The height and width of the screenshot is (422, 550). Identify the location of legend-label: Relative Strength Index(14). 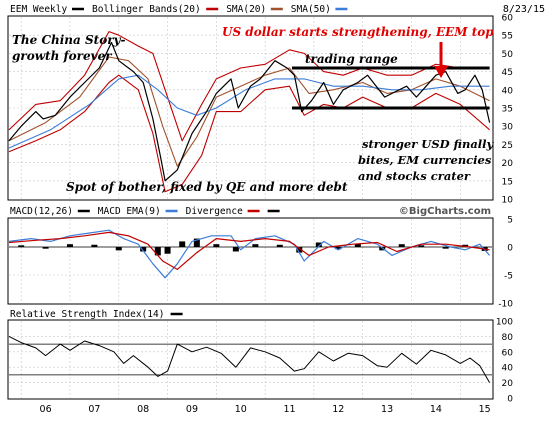
(87, 314).